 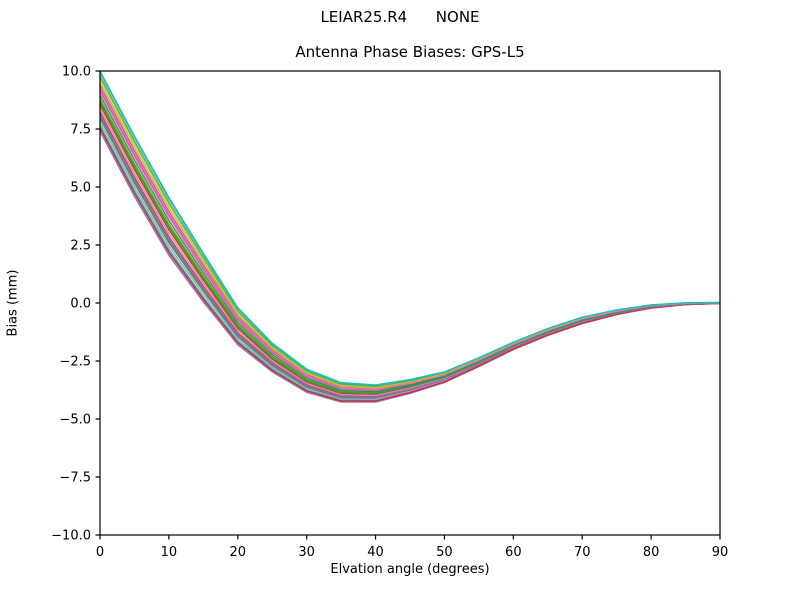 What do you see at coordinates (71, 536) in the screenshot?
I see `y-tick-label: −10.0` at bounding box center [71, 536].